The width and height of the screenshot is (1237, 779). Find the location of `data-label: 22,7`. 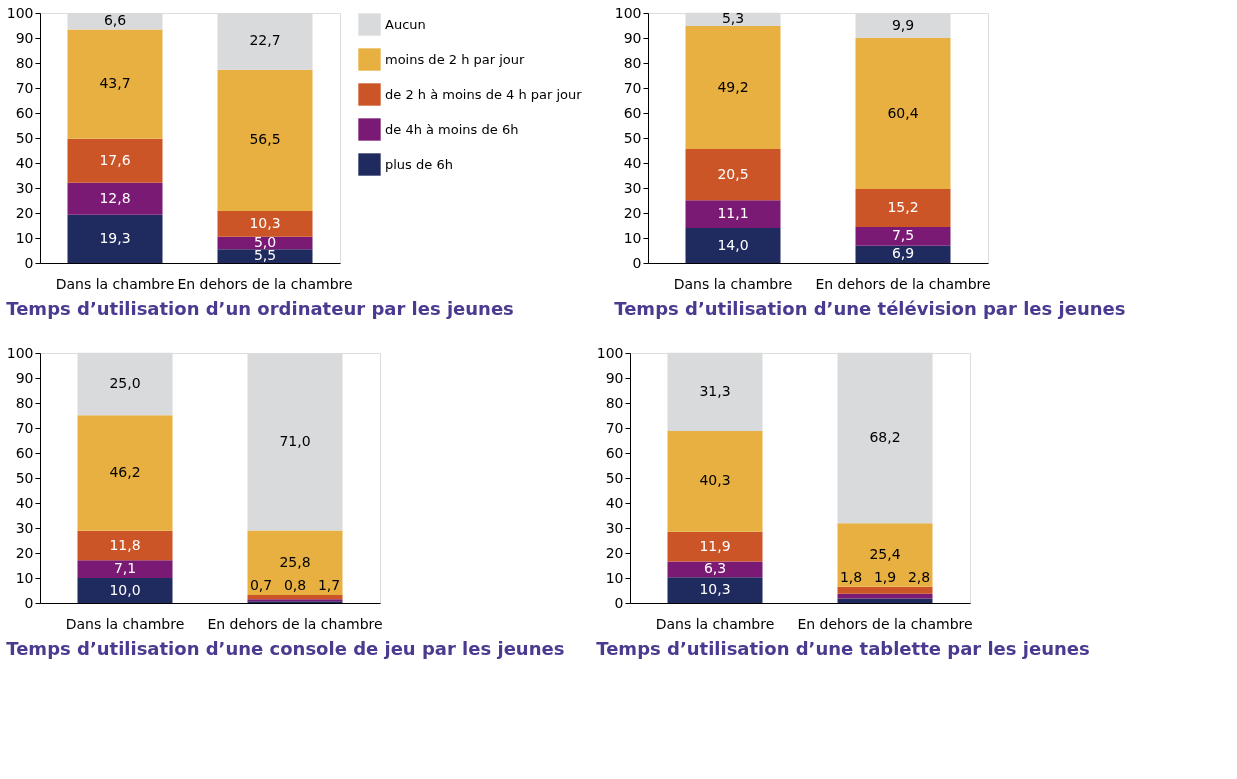

data-label: 22,7 is located at coordinates (265, 40).